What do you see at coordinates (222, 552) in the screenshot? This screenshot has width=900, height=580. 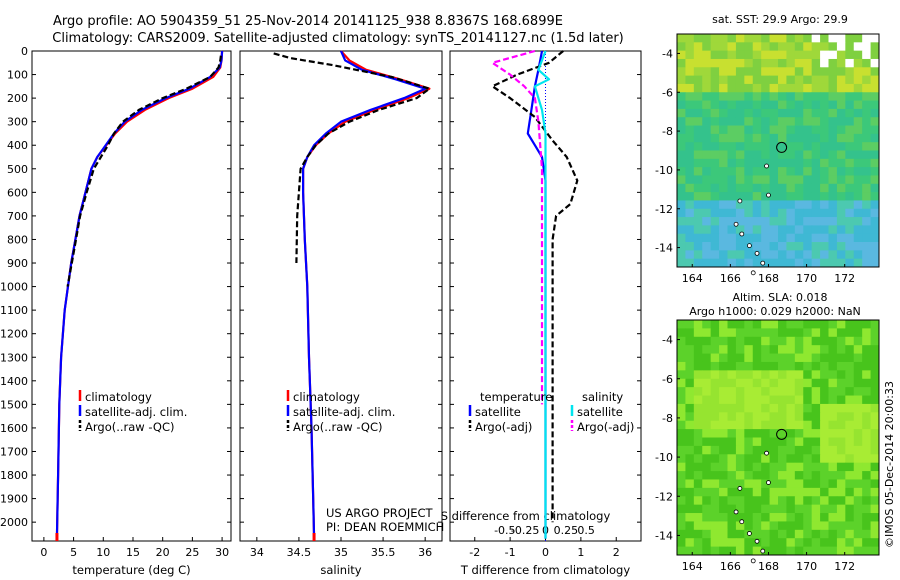 I see `temperature-xtick-label: 30` at bounding box center [222, 552].